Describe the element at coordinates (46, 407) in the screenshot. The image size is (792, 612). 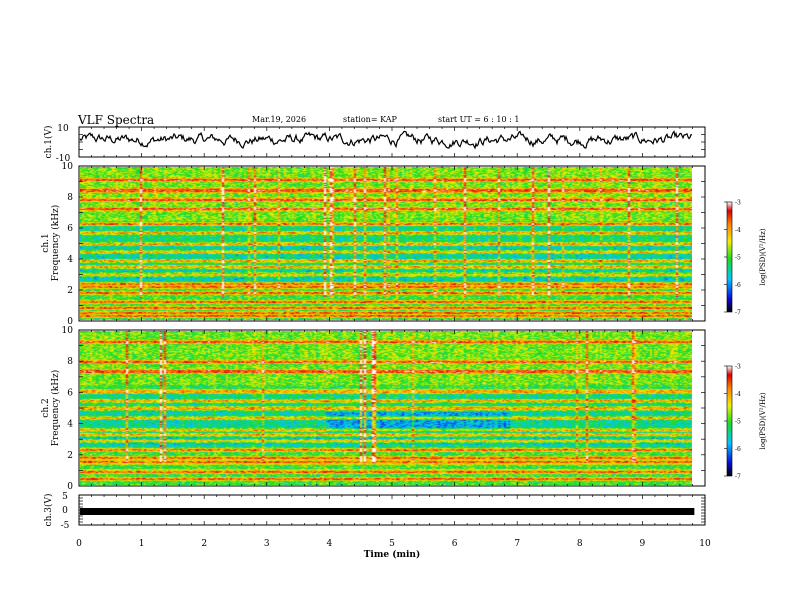
I see `ch2-spectrogram-ylabel-channel: ch.2` at that location.